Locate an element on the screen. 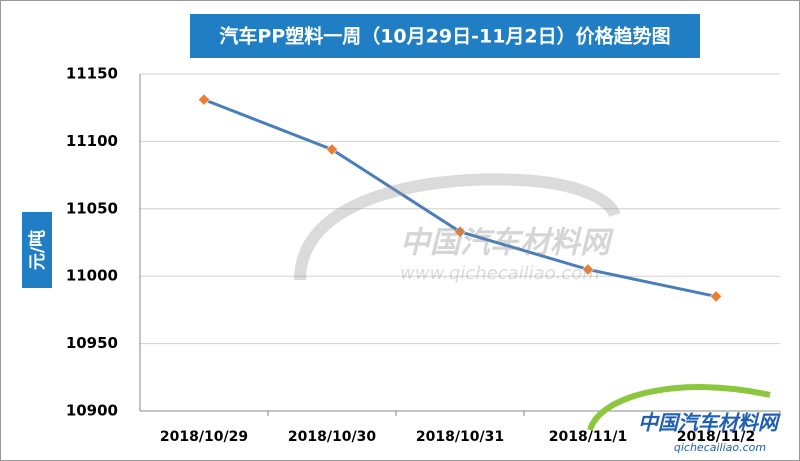  x-tick-label: 2018/10/31 is located at coordinates (460, 437).